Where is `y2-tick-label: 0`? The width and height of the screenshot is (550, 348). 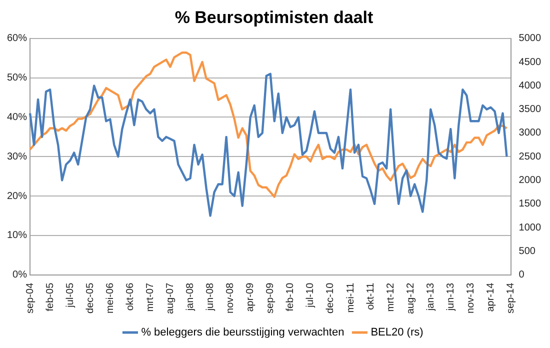 y2-tick-label: 0 is located at coordinates (521, 275).